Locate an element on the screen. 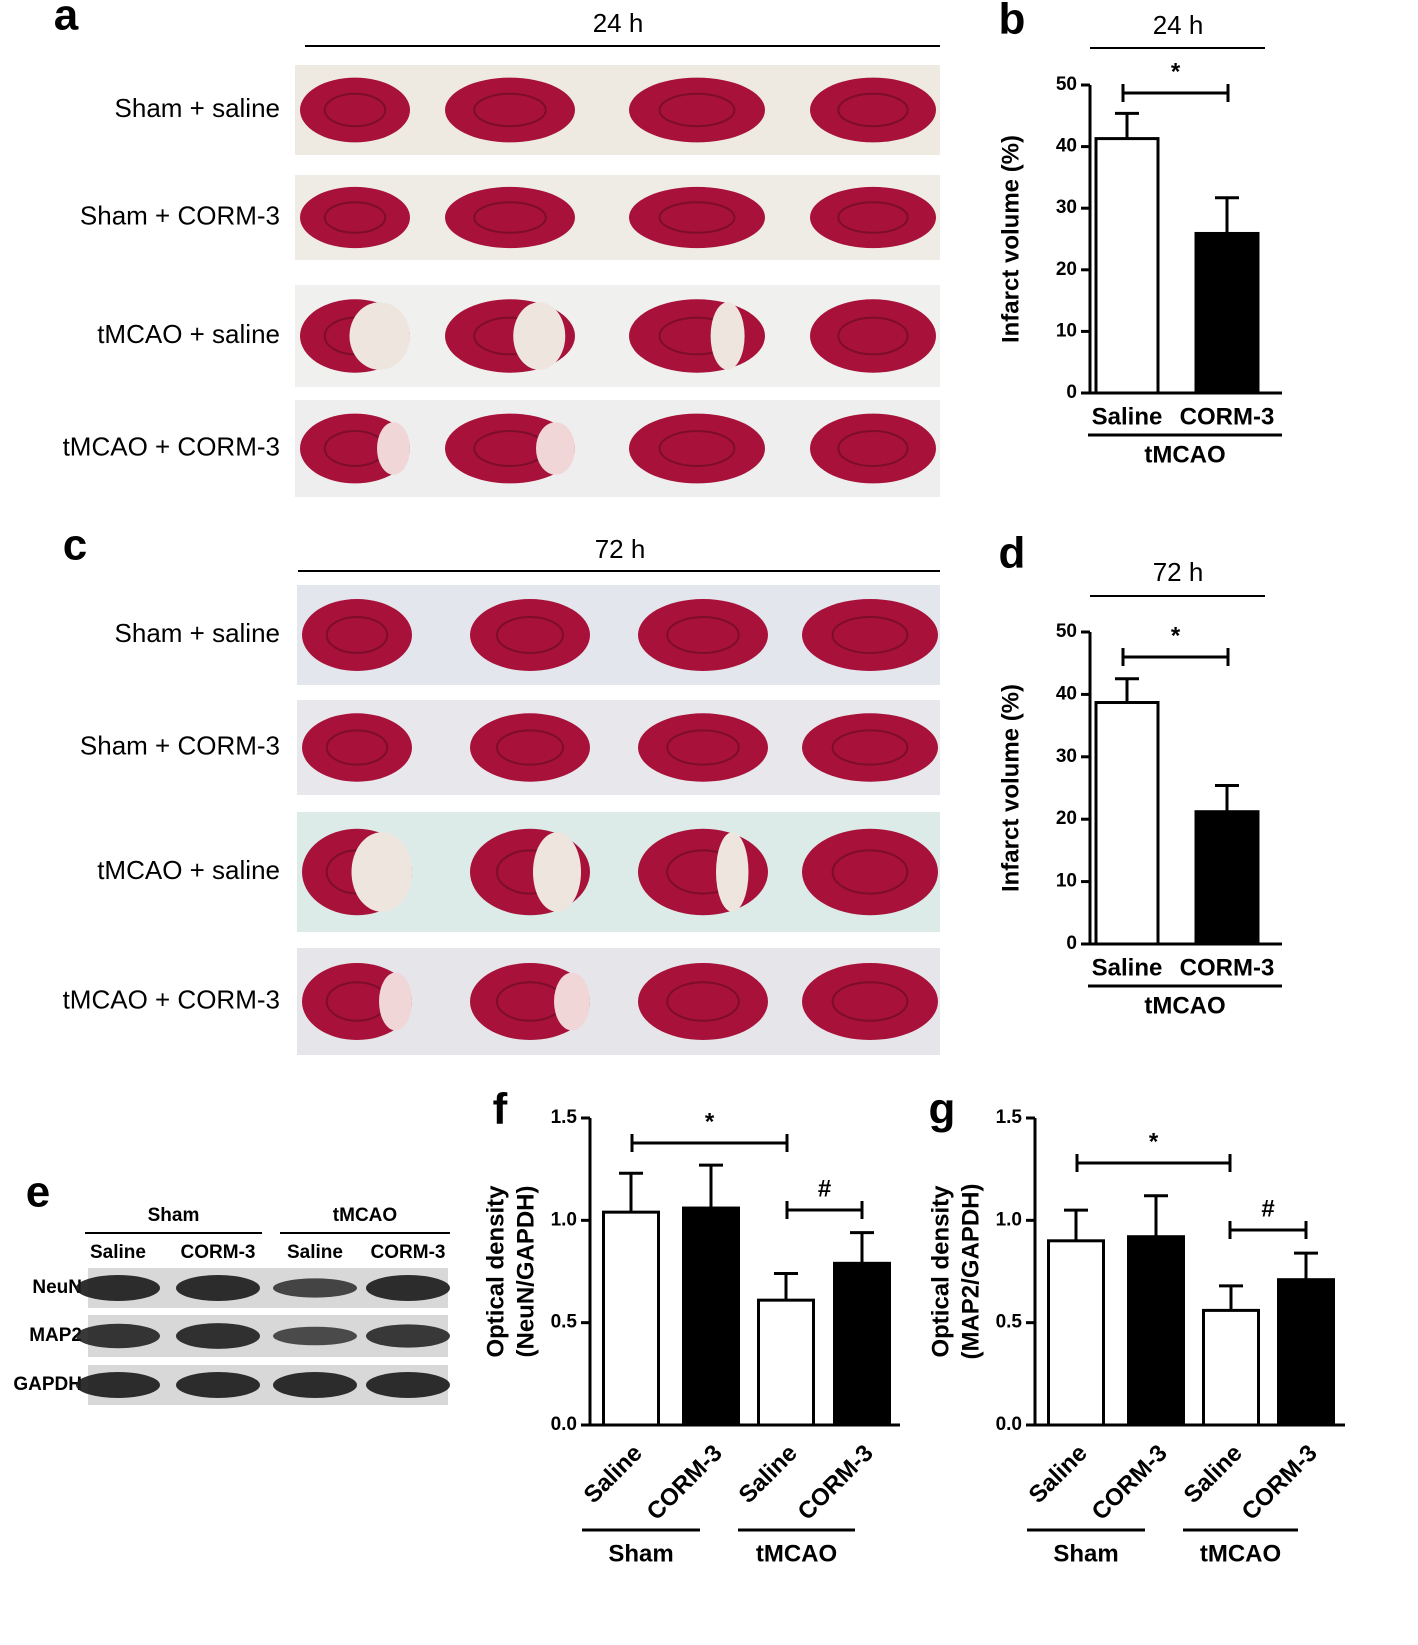  y-axis-label: (MAP2/GAPDH) is located at coordinates (970, 1271).